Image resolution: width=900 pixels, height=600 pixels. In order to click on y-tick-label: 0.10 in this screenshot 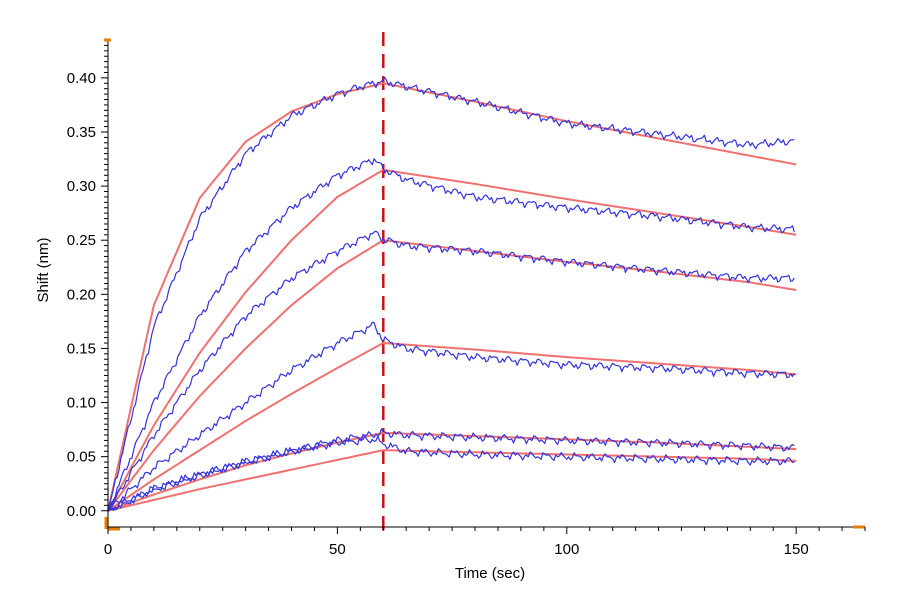, I will do `click(81, 403)`.